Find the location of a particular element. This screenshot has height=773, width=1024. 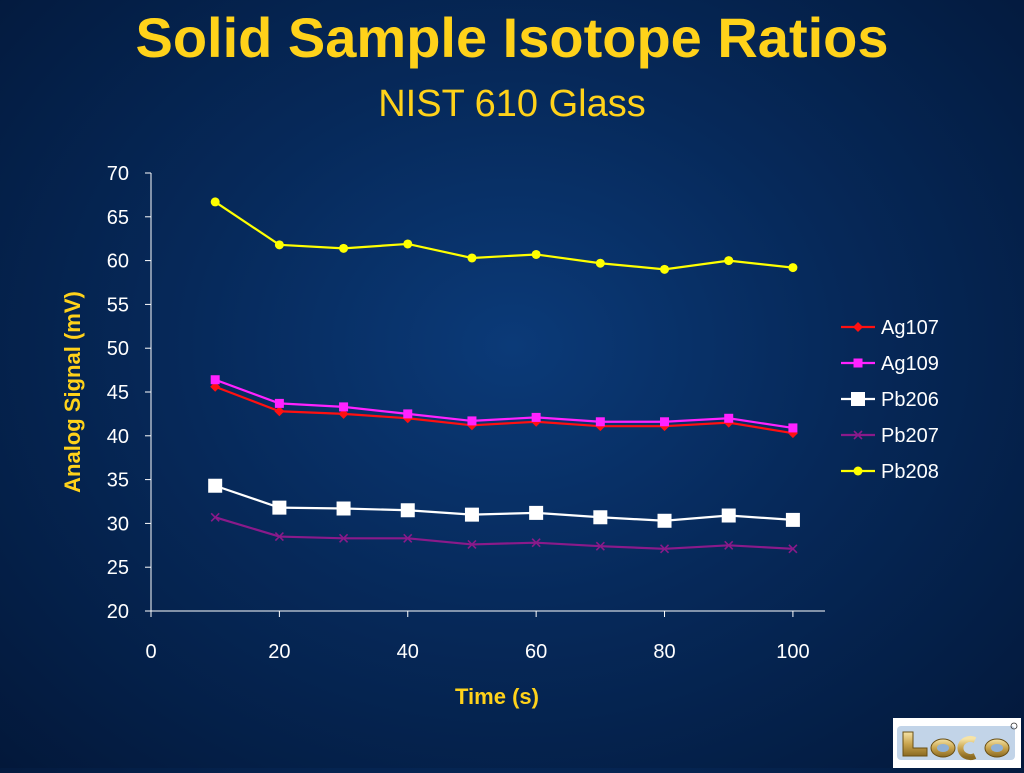

legend-item-pb208: Pb208 is located at coordinates (890, 472).